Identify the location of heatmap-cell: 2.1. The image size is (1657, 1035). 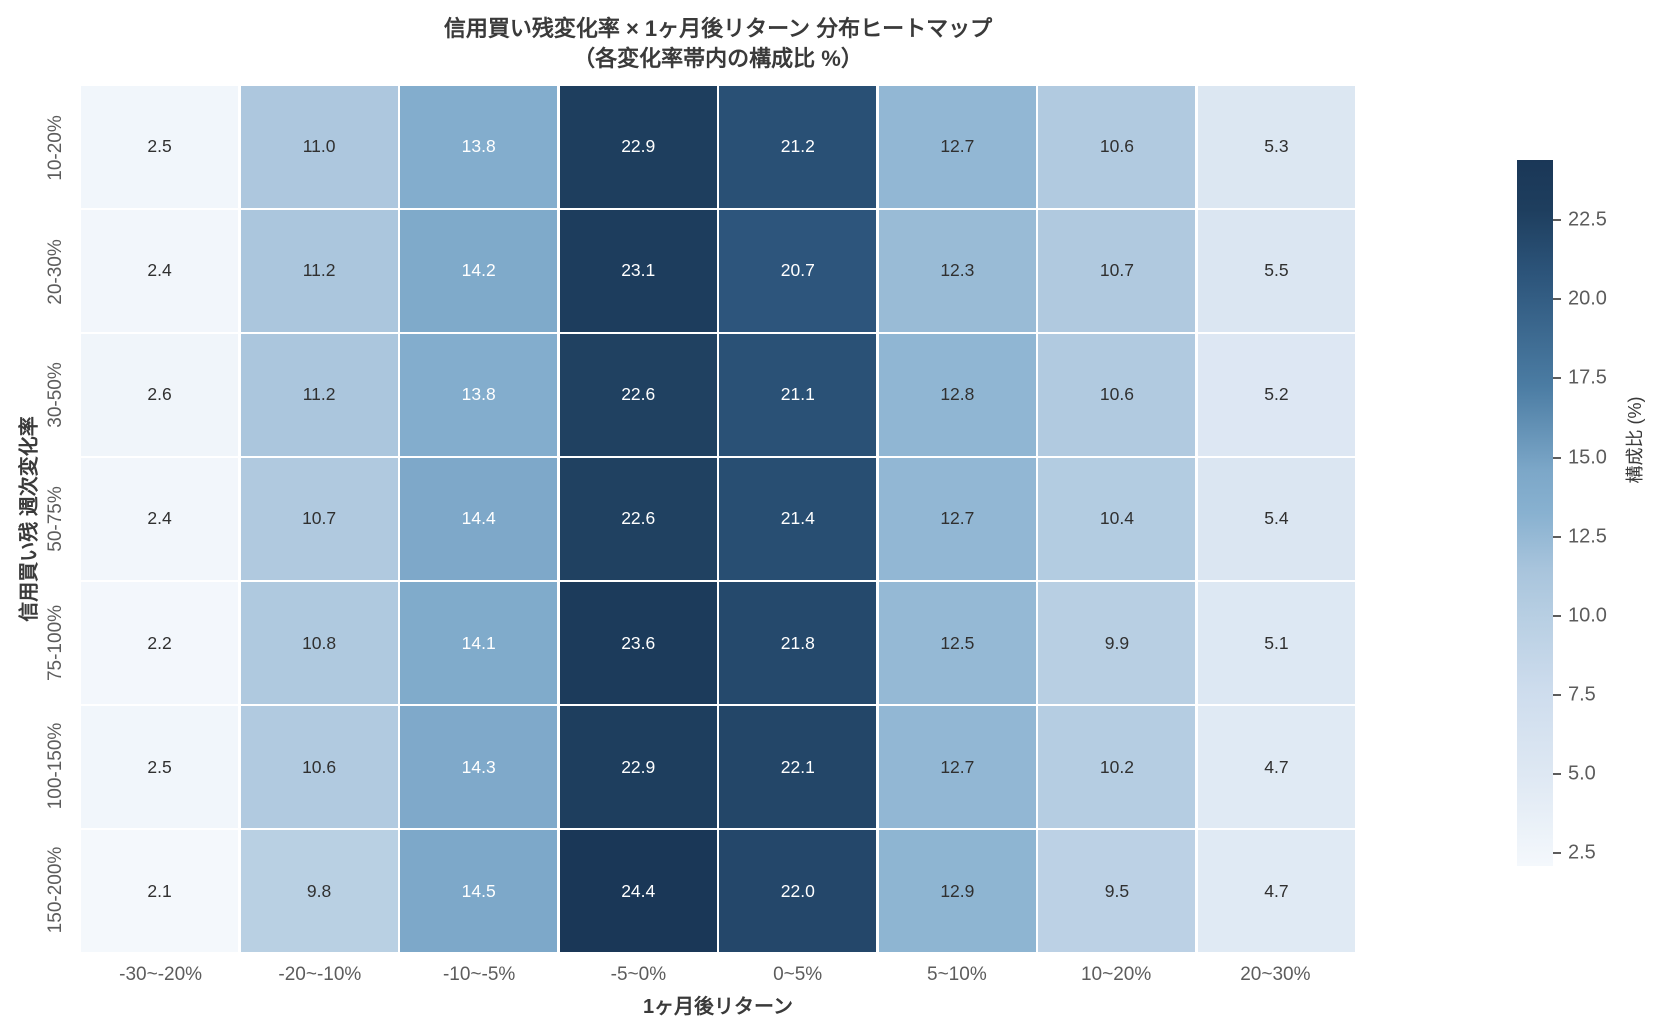
(160, 891).